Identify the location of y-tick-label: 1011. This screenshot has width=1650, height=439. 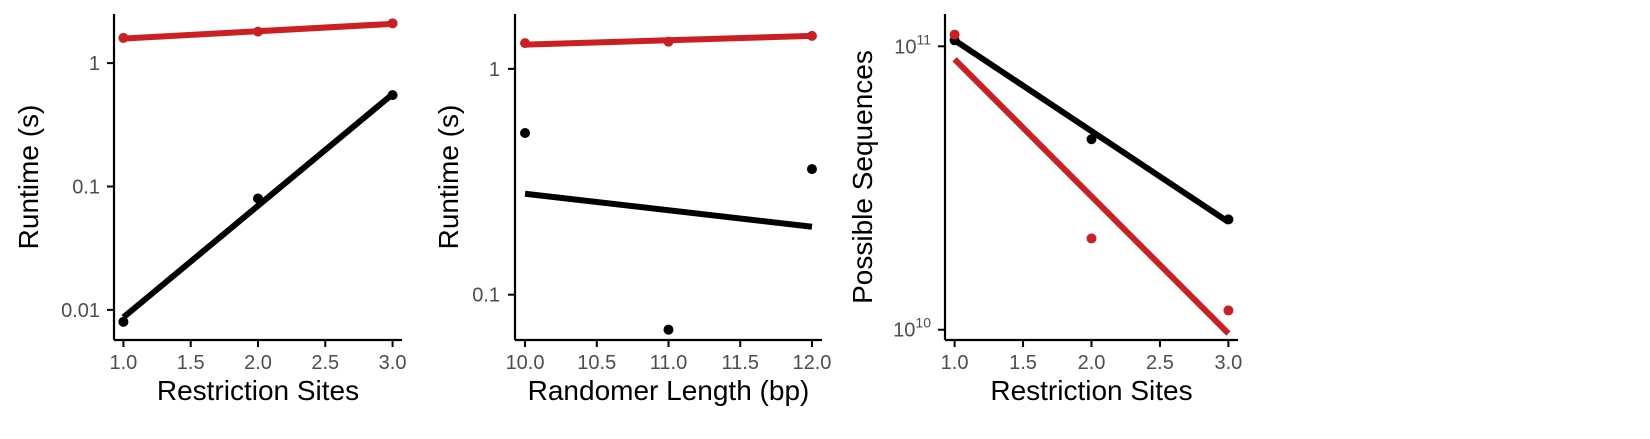
(912, 44).